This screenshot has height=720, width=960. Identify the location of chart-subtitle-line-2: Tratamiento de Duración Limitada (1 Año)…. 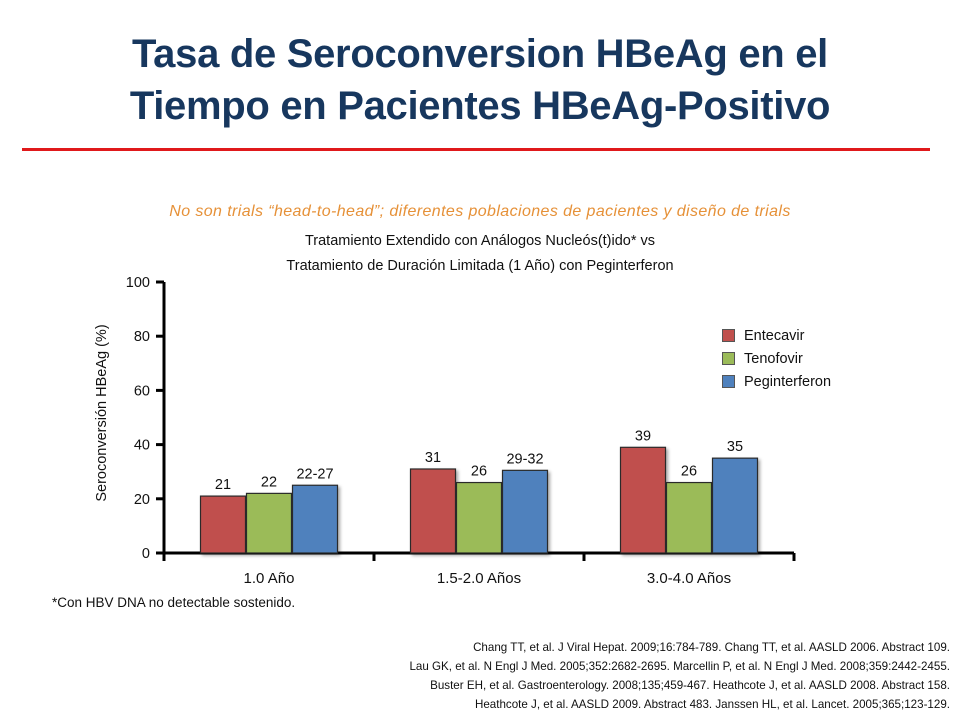
(480, 266).